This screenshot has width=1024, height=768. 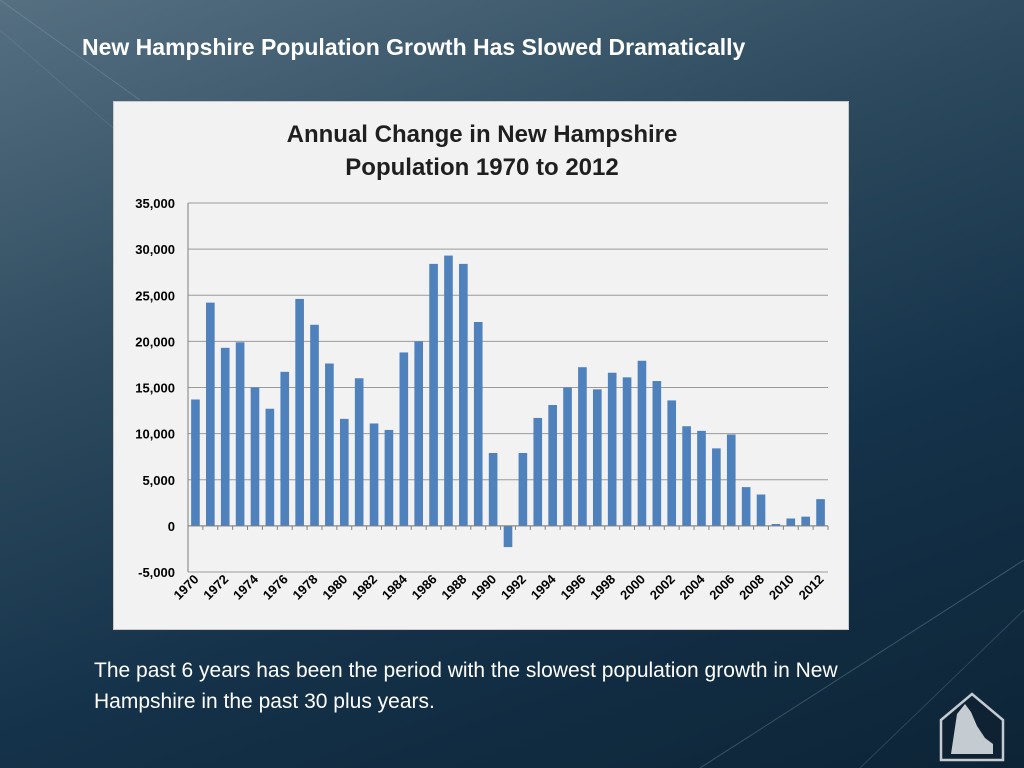 I want to click on x-tick-label: 2012, so click(x=811, y=587).